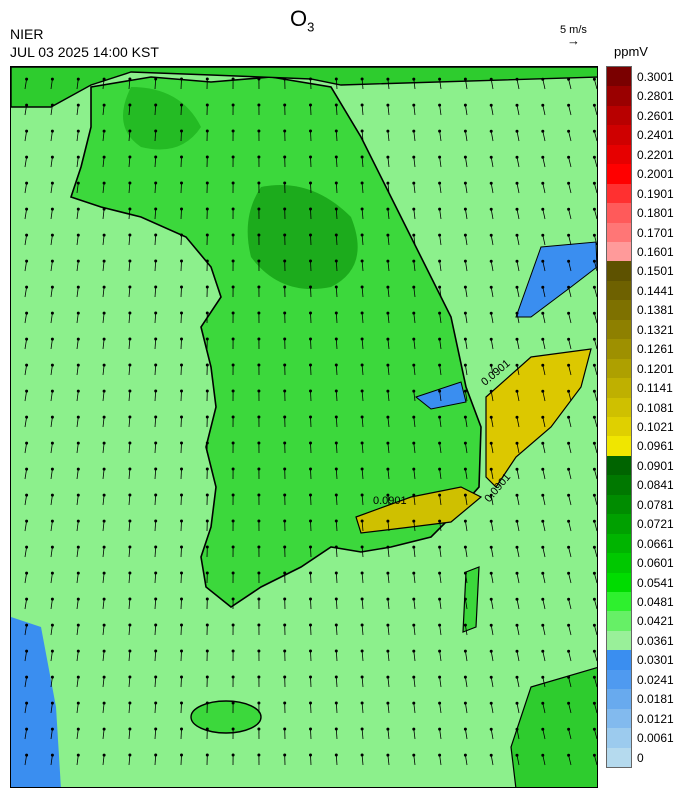 This screenshot has width=692, height=798. I want to click on legend-label: 0.2201, so click(655, 154).